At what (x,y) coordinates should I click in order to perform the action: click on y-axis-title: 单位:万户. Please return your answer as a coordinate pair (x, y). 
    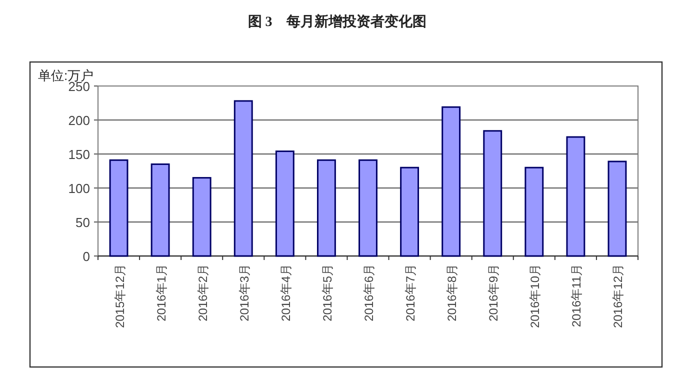
    Looking at the image, I should click on (66, 75).